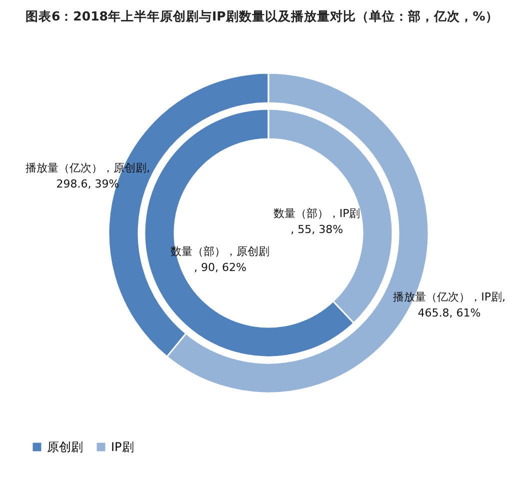 The image size is (525, 480). What do you see at coordinates (449, 305) in the screenshot?
I see `data-label: 播放量（亿次），IP剧, 465.8, 61%` at bounding box center [449, 305].